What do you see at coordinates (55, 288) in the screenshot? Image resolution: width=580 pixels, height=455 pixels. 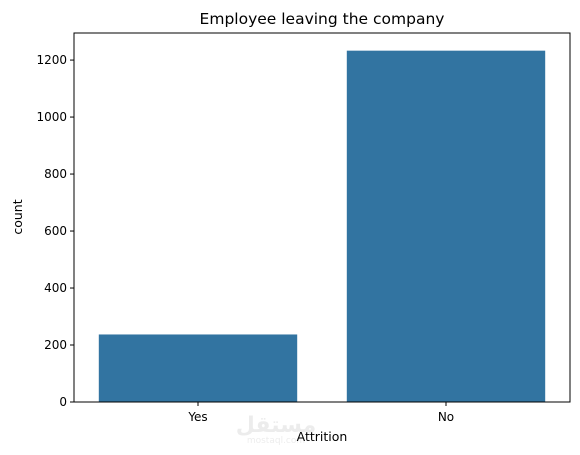 I see `y-tick-label: 400` at bounding box center [55, 288].